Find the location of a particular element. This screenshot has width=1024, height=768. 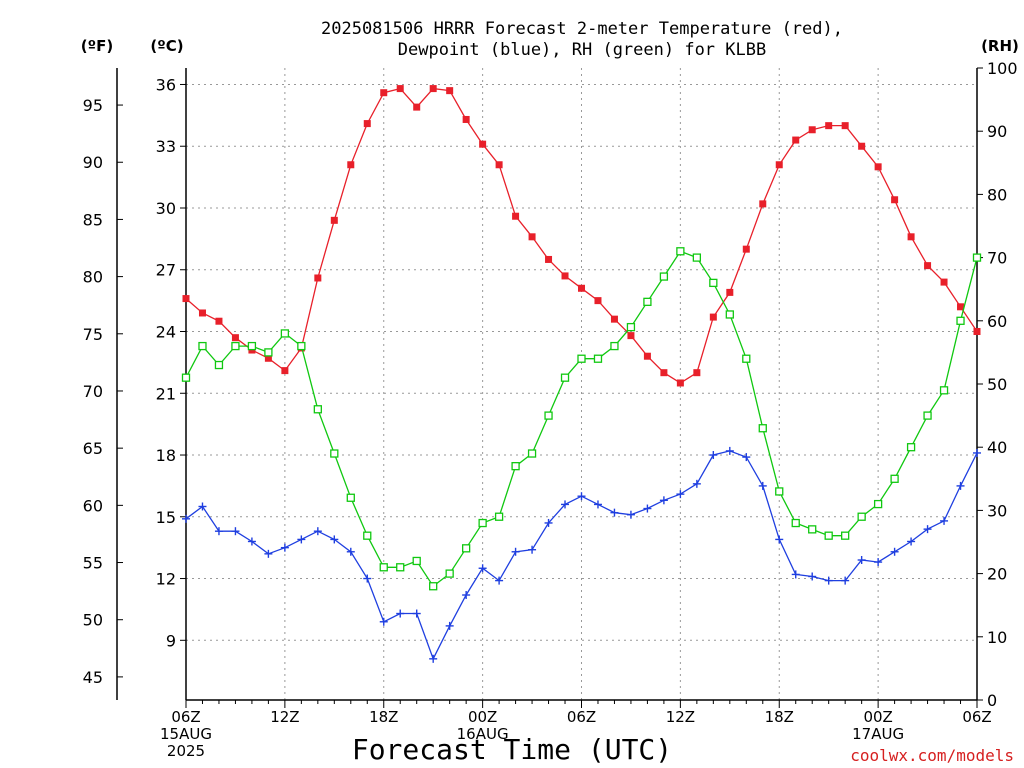

celsius-tick-label: 9 is located at coordinates (171, 640).